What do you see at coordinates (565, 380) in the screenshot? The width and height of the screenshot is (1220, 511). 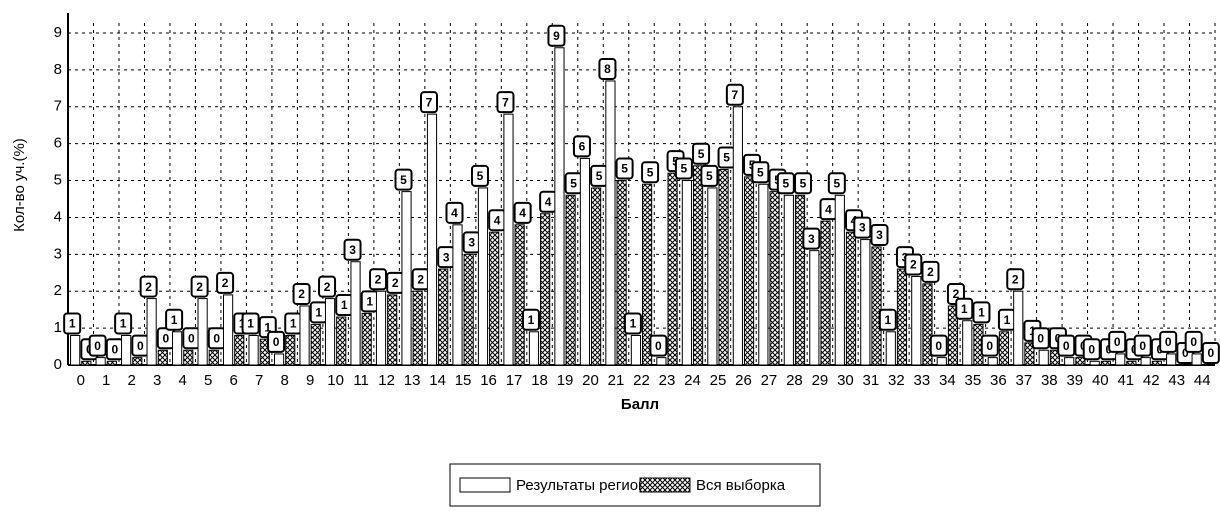 I see `x-tick-label: 19` at bounding box center [565, 380].